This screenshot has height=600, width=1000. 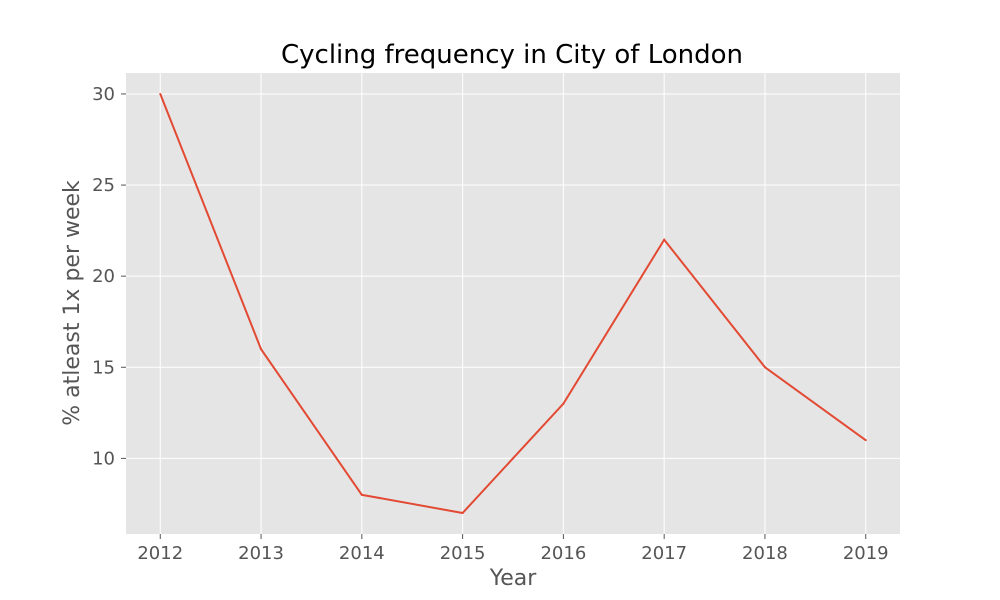 What do you see at coordinates (664, 553) in the screenshot?
I see `x-tick-label: 2017` at bounding box center [664, 553].